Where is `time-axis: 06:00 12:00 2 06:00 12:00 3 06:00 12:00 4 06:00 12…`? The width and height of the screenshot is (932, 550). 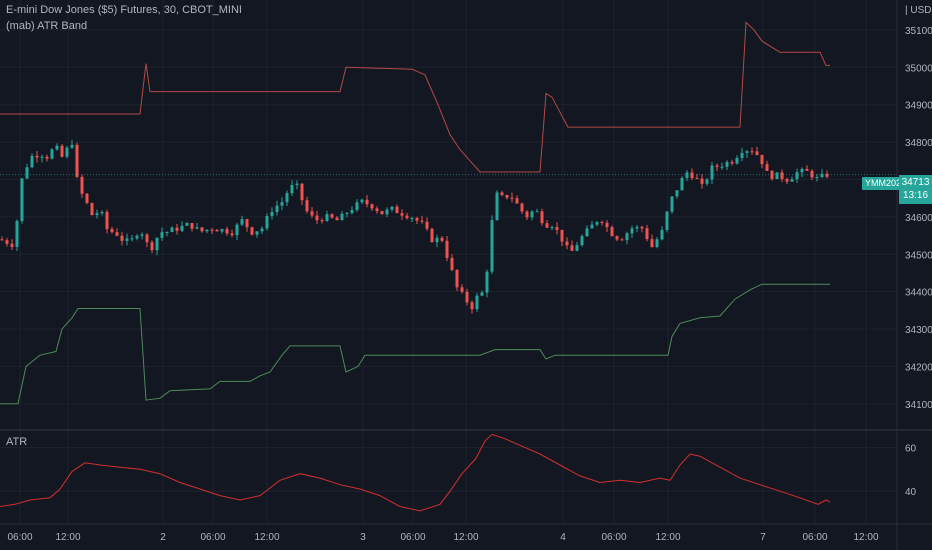
time-axis: 06:00 12:00 2 06:00 12:00 3 06:00 12:00 4 06:00 12… is located at coordinates (442, 537).